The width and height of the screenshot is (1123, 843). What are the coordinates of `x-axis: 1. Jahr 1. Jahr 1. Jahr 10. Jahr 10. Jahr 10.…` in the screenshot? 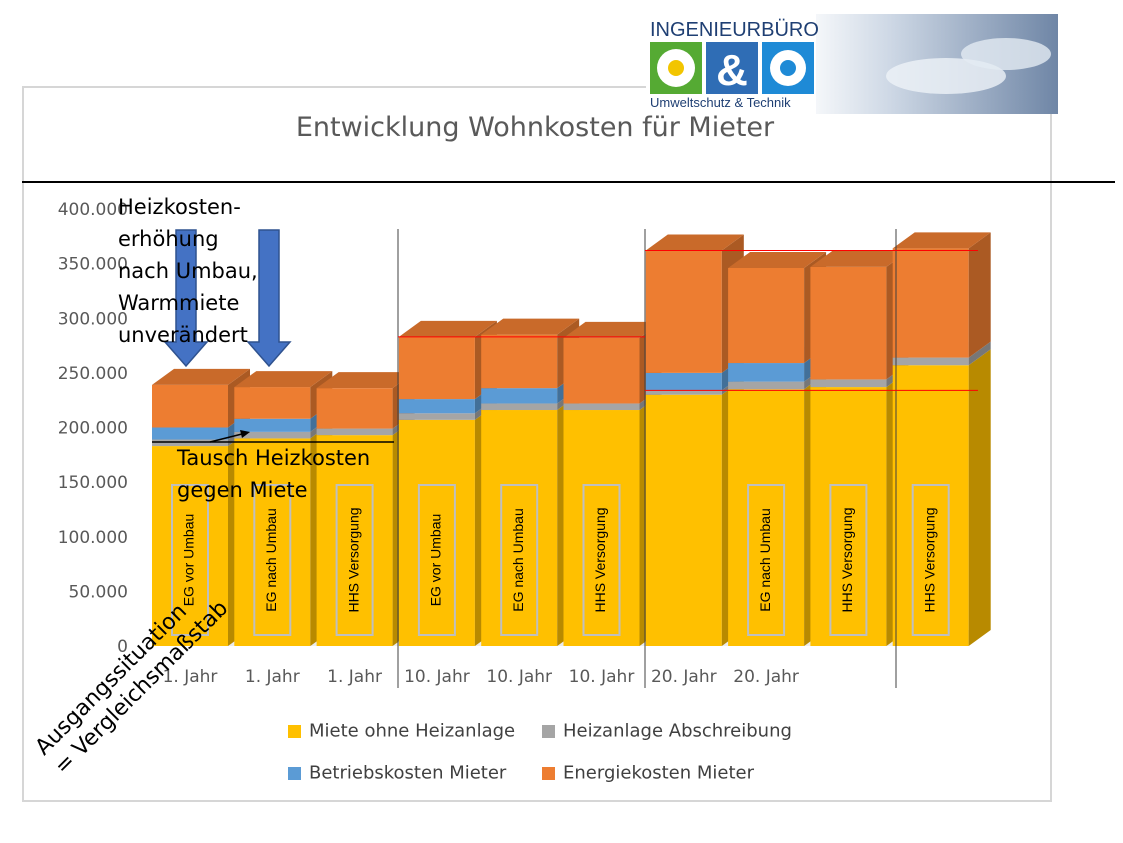 It's located at (481, 677).